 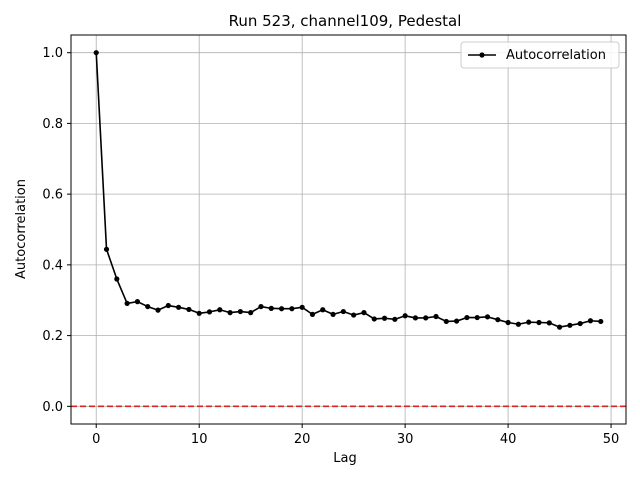 What do you see at coordinates (21, 229) in the screenshot?
I see `y-axis-label: Autocorrelation` at bounding box center [21, 229].